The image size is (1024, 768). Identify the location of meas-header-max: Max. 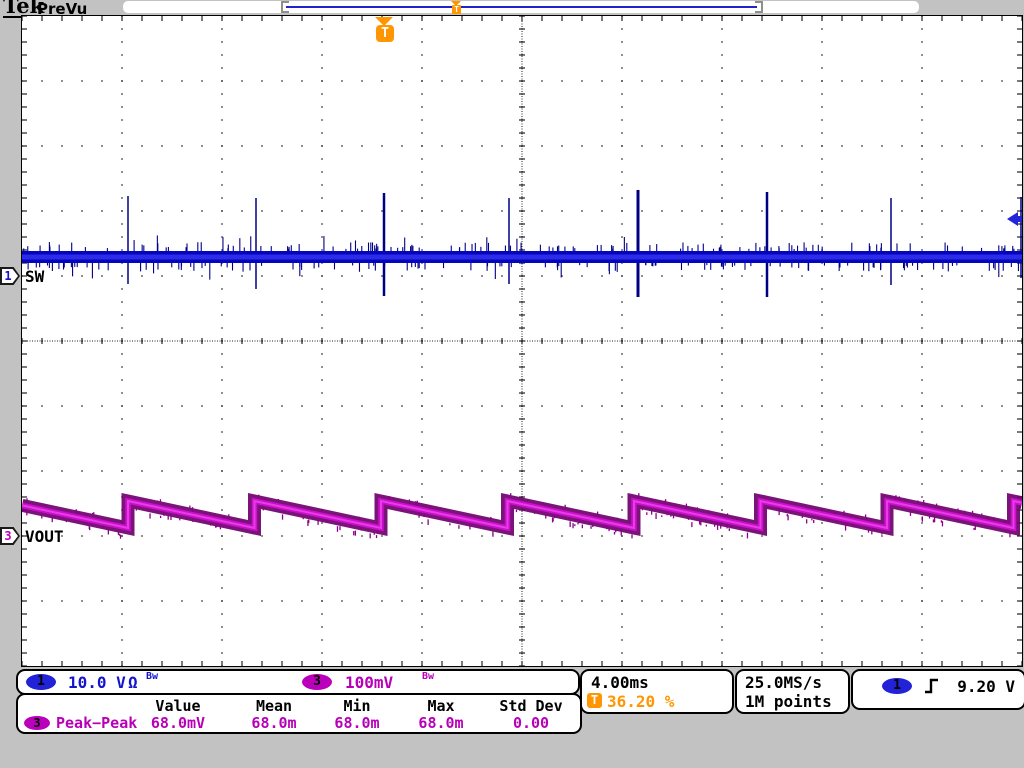
(441, 706).